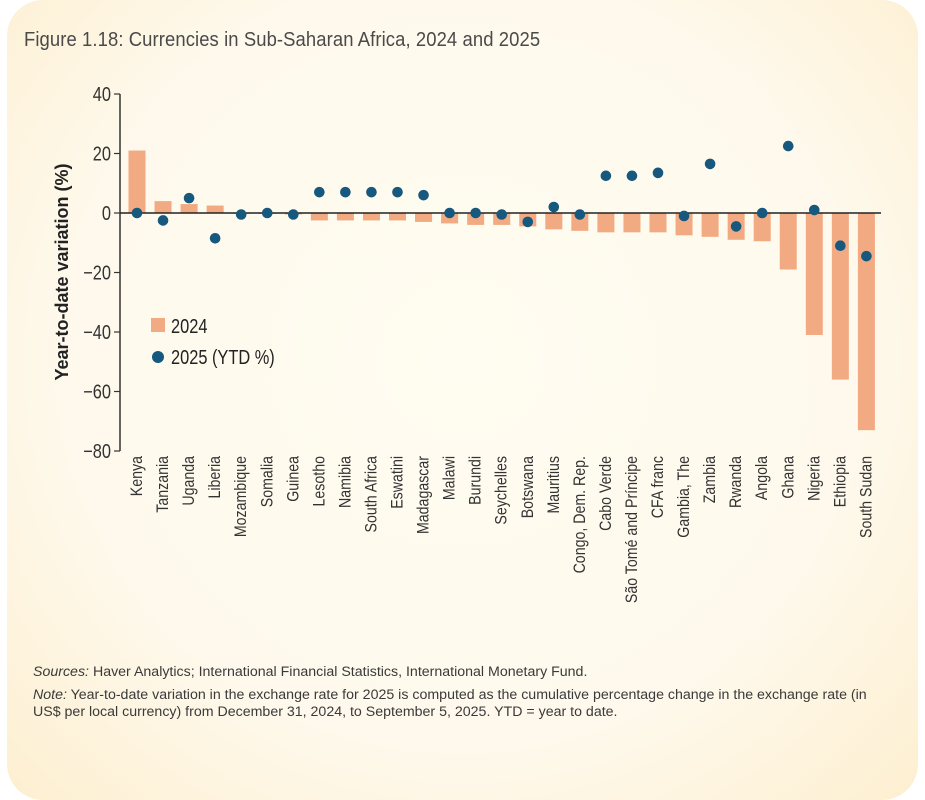  I want to click on category-label: Seychelles, so click(502, 490).